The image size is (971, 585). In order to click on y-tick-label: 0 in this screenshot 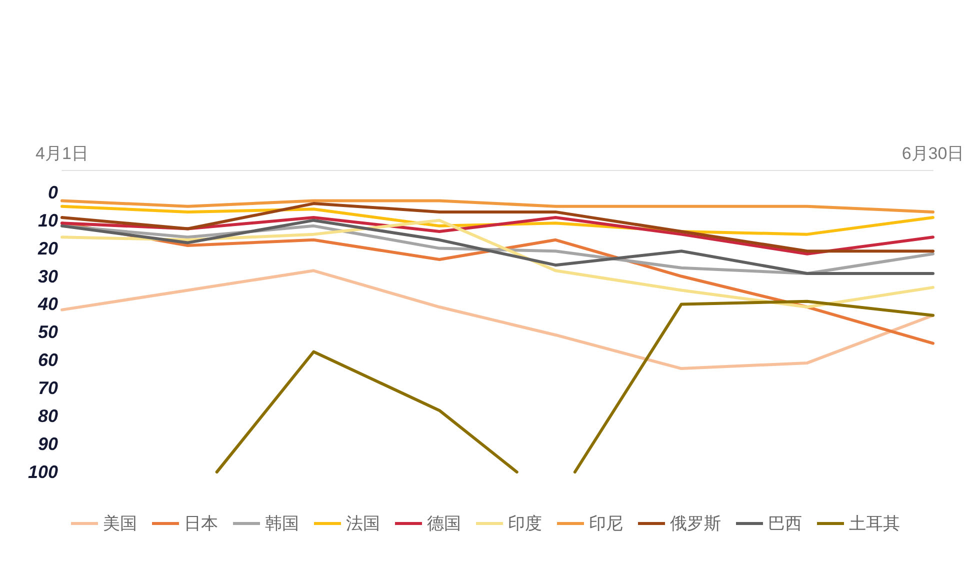, I will do `click(53, 192)`.